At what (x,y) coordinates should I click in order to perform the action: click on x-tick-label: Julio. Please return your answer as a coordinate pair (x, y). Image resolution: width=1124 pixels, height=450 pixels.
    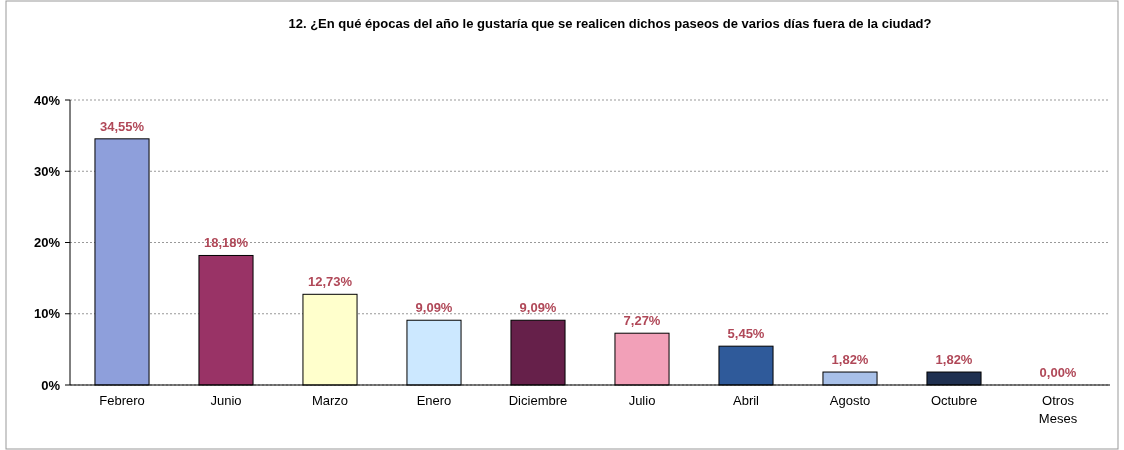
    Looking at the image, I should click on (642, 400).